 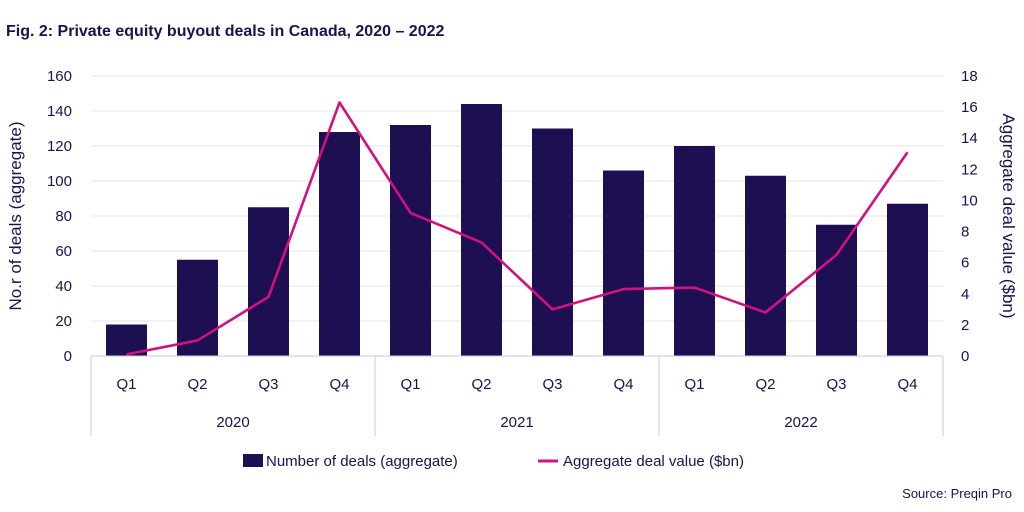 What do you see at coordinates (68, 356) in the screenshot?
I see `left-tick-label: 0` at bounding box center [68, 356].